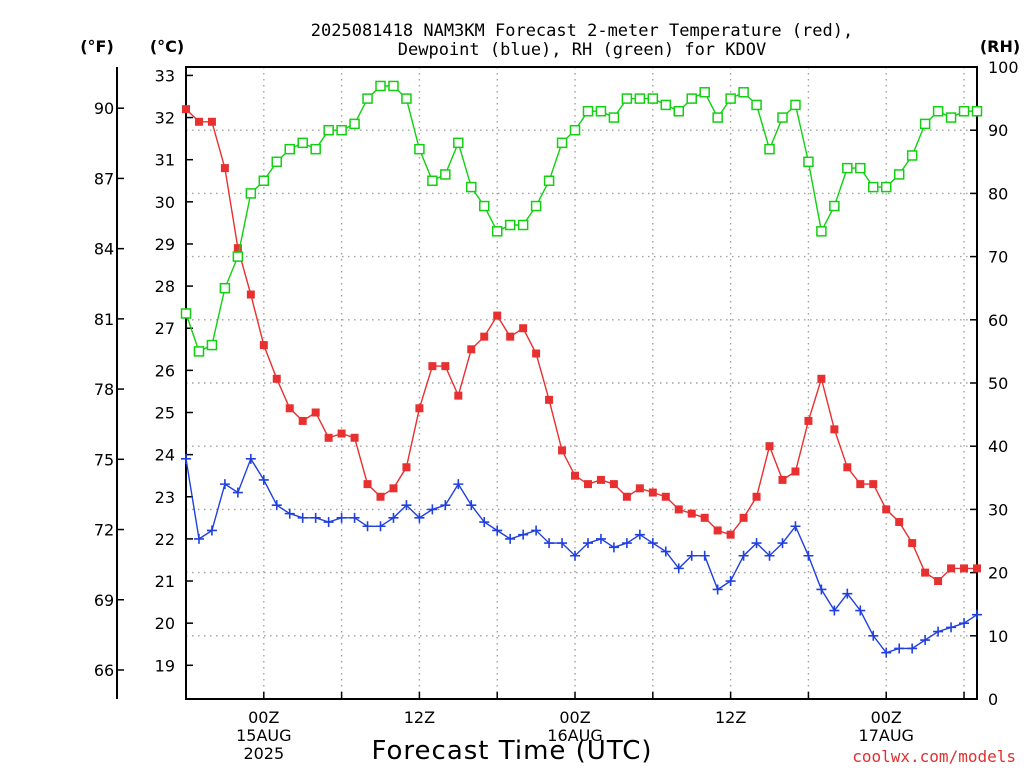 This screenshot has height=768, width=1024. I want to click on rh-tick-label: 10, so click(998, 636).